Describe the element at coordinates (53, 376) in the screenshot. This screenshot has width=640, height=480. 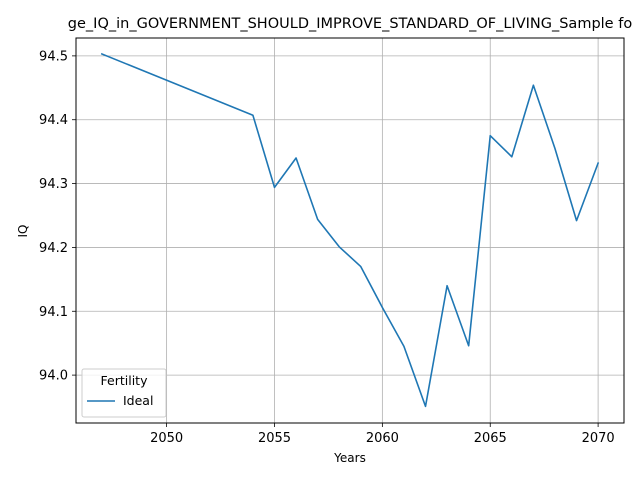
I see `y-tick-label: 94.0` at that location.